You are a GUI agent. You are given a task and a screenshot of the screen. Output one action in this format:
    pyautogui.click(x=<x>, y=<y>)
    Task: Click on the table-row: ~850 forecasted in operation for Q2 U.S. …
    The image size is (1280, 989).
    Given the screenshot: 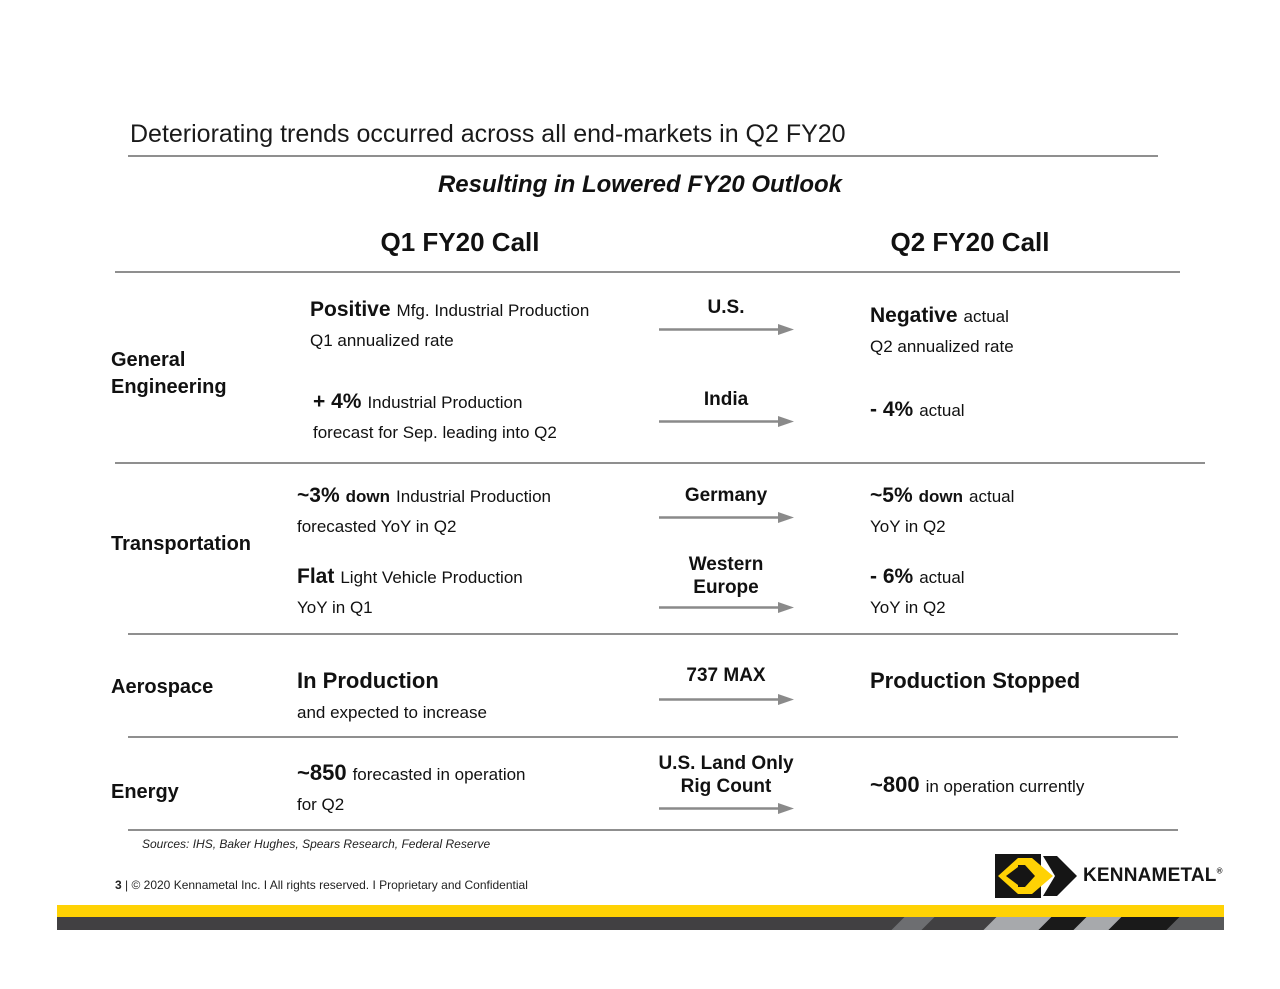 What is the action you would take?
    pyautogui.click(x=742, y=795)
    